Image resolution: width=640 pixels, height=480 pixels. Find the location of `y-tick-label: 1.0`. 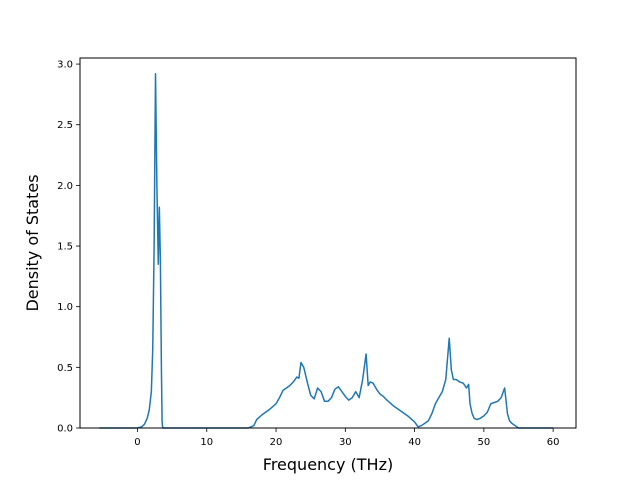

y-tick-label: 1.0 is located at coordinates (65, 307).